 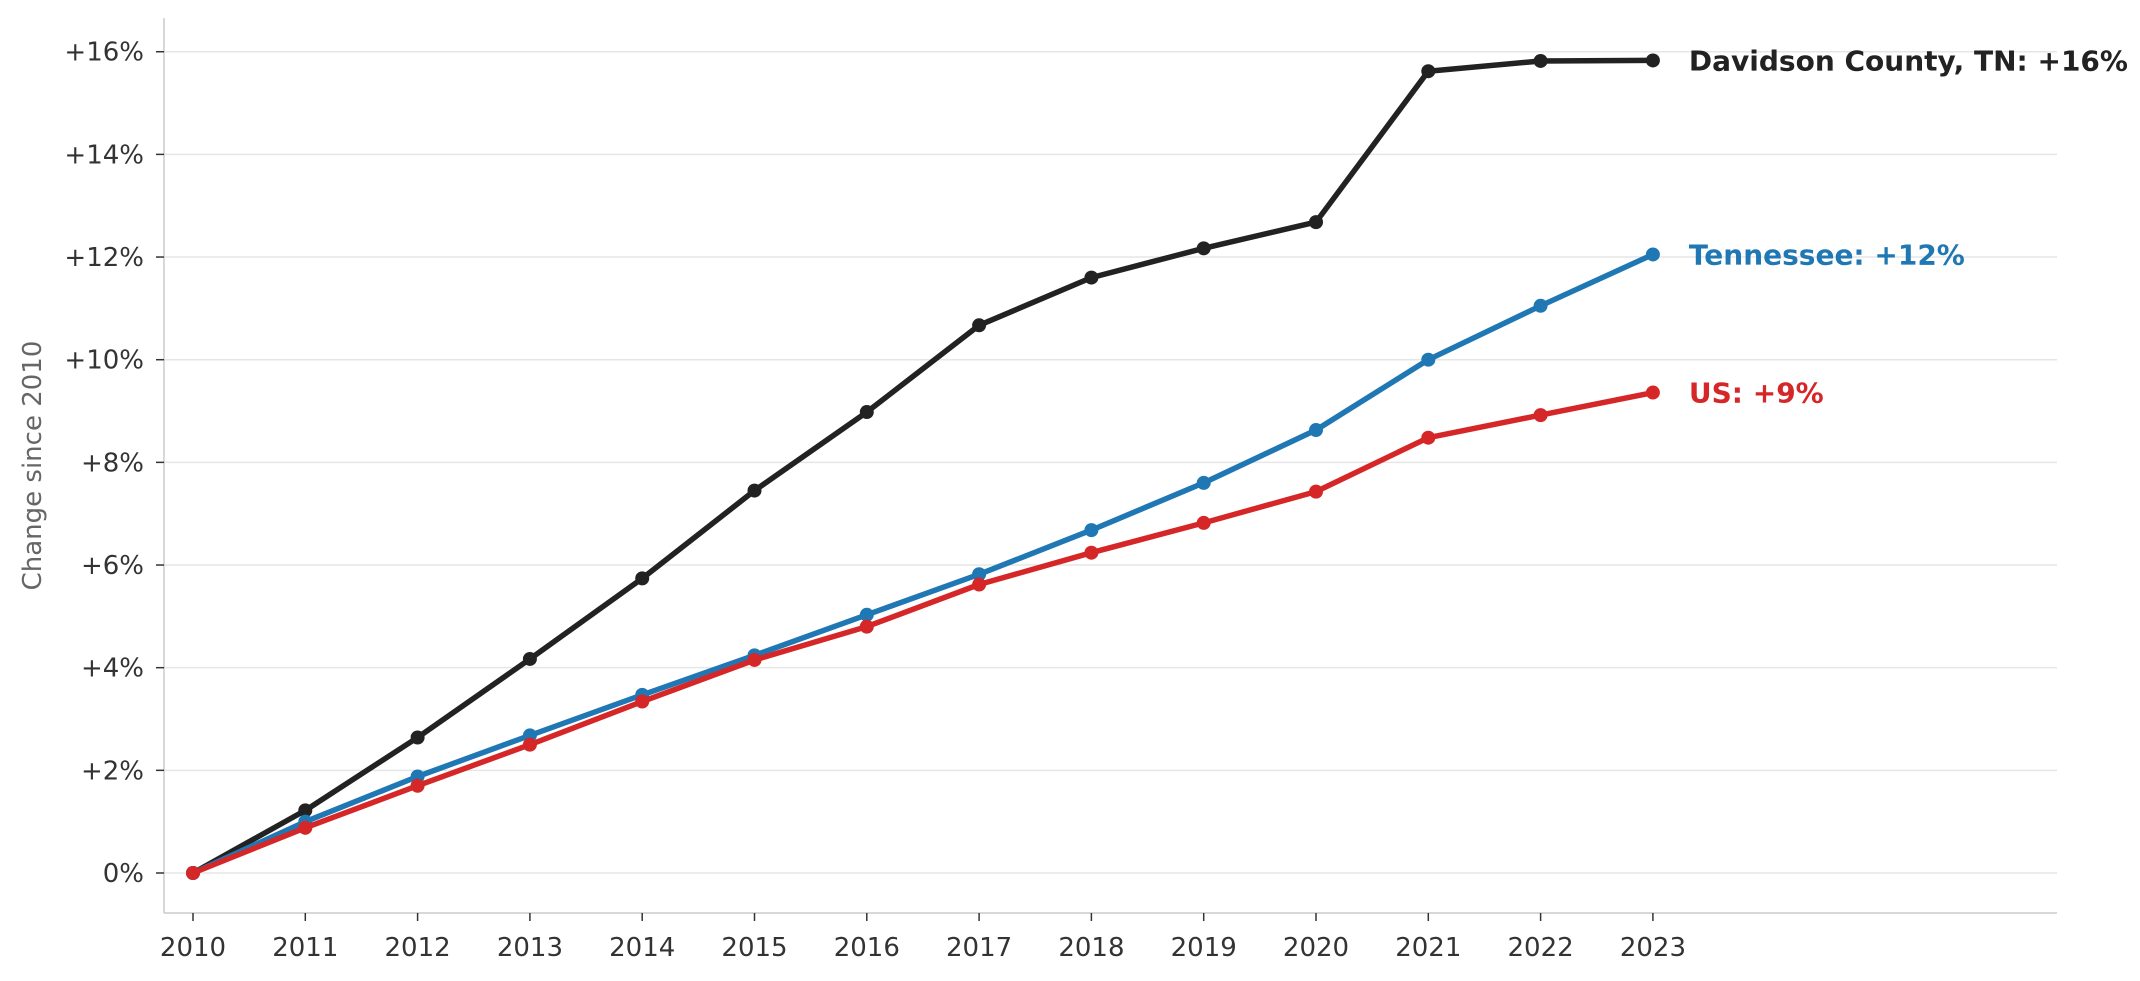 What do you see at coordinates (123, 874) in the screenshot?
I see `y-tick-label: 0%` at bounding box center [123, 874].